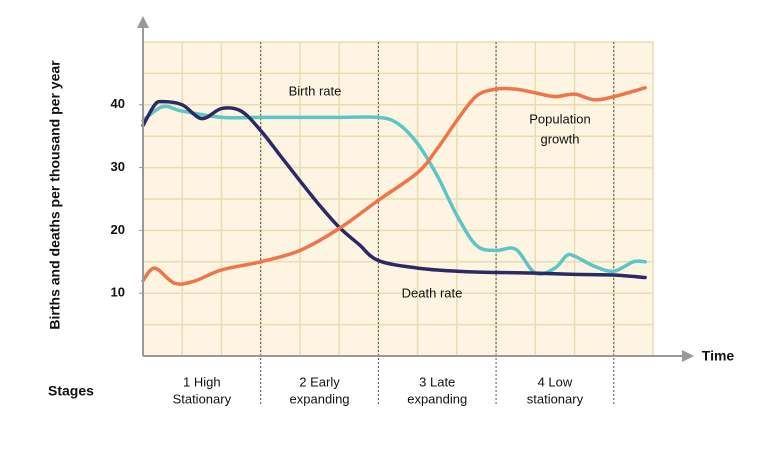 The height and width of the screenshot is (449, 767). What do you see at coordinates (559, 118) in the screenshot?
I see `series-label: Population` at bounding box center [559, 118].